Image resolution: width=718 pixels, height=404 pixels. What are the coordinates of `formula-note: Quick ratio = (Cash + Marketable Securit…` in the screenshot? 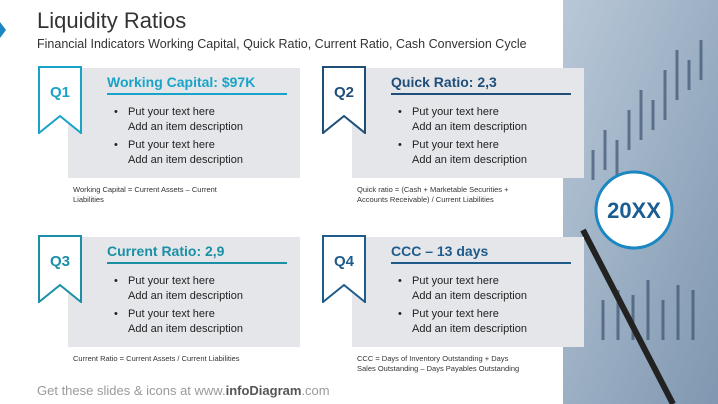 It's located at (433, 194).